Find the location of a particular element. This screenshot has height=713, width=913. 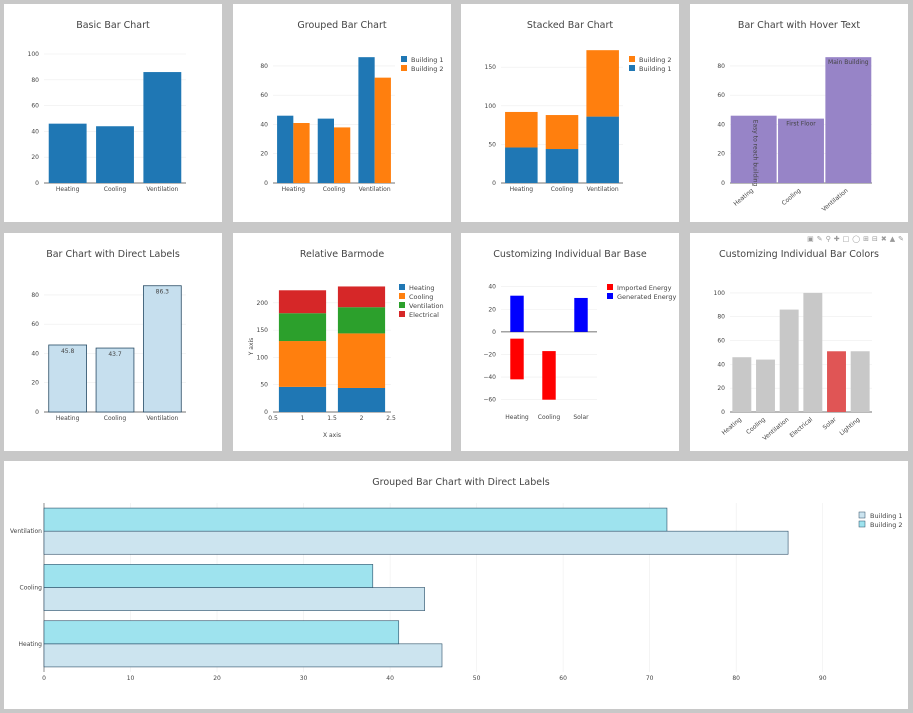

zoom-in-icon: ✚ is located at coordinates (836, 239).